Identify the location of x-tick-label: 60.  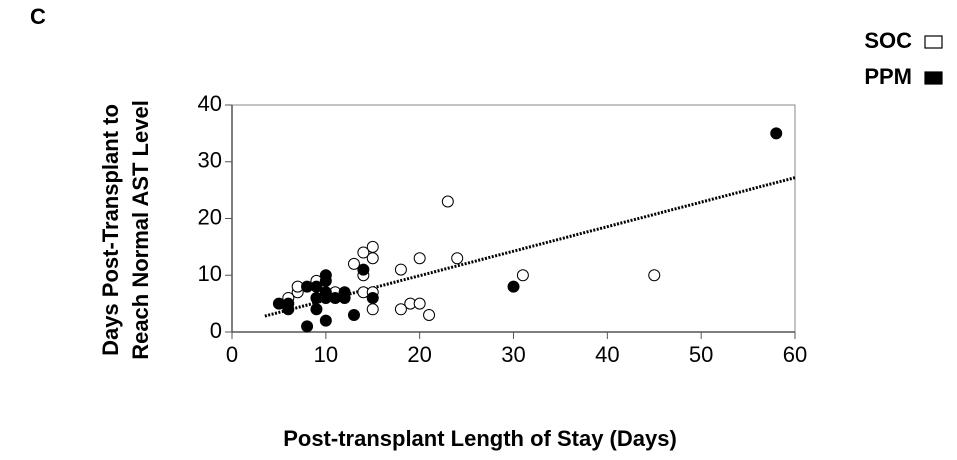
(795, 354).